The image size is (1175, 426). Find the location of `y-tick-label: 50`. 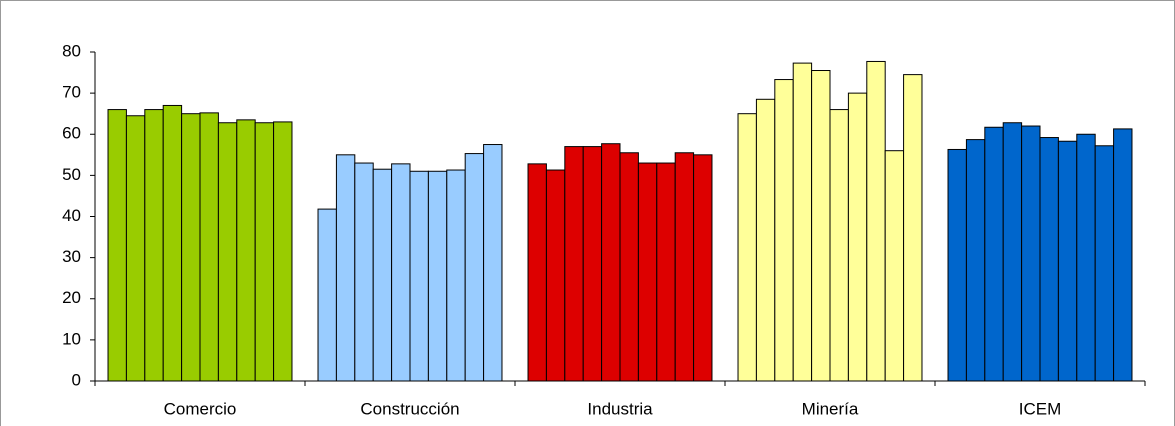

y-tick-label: 50 is located at coordinates (71, 174).